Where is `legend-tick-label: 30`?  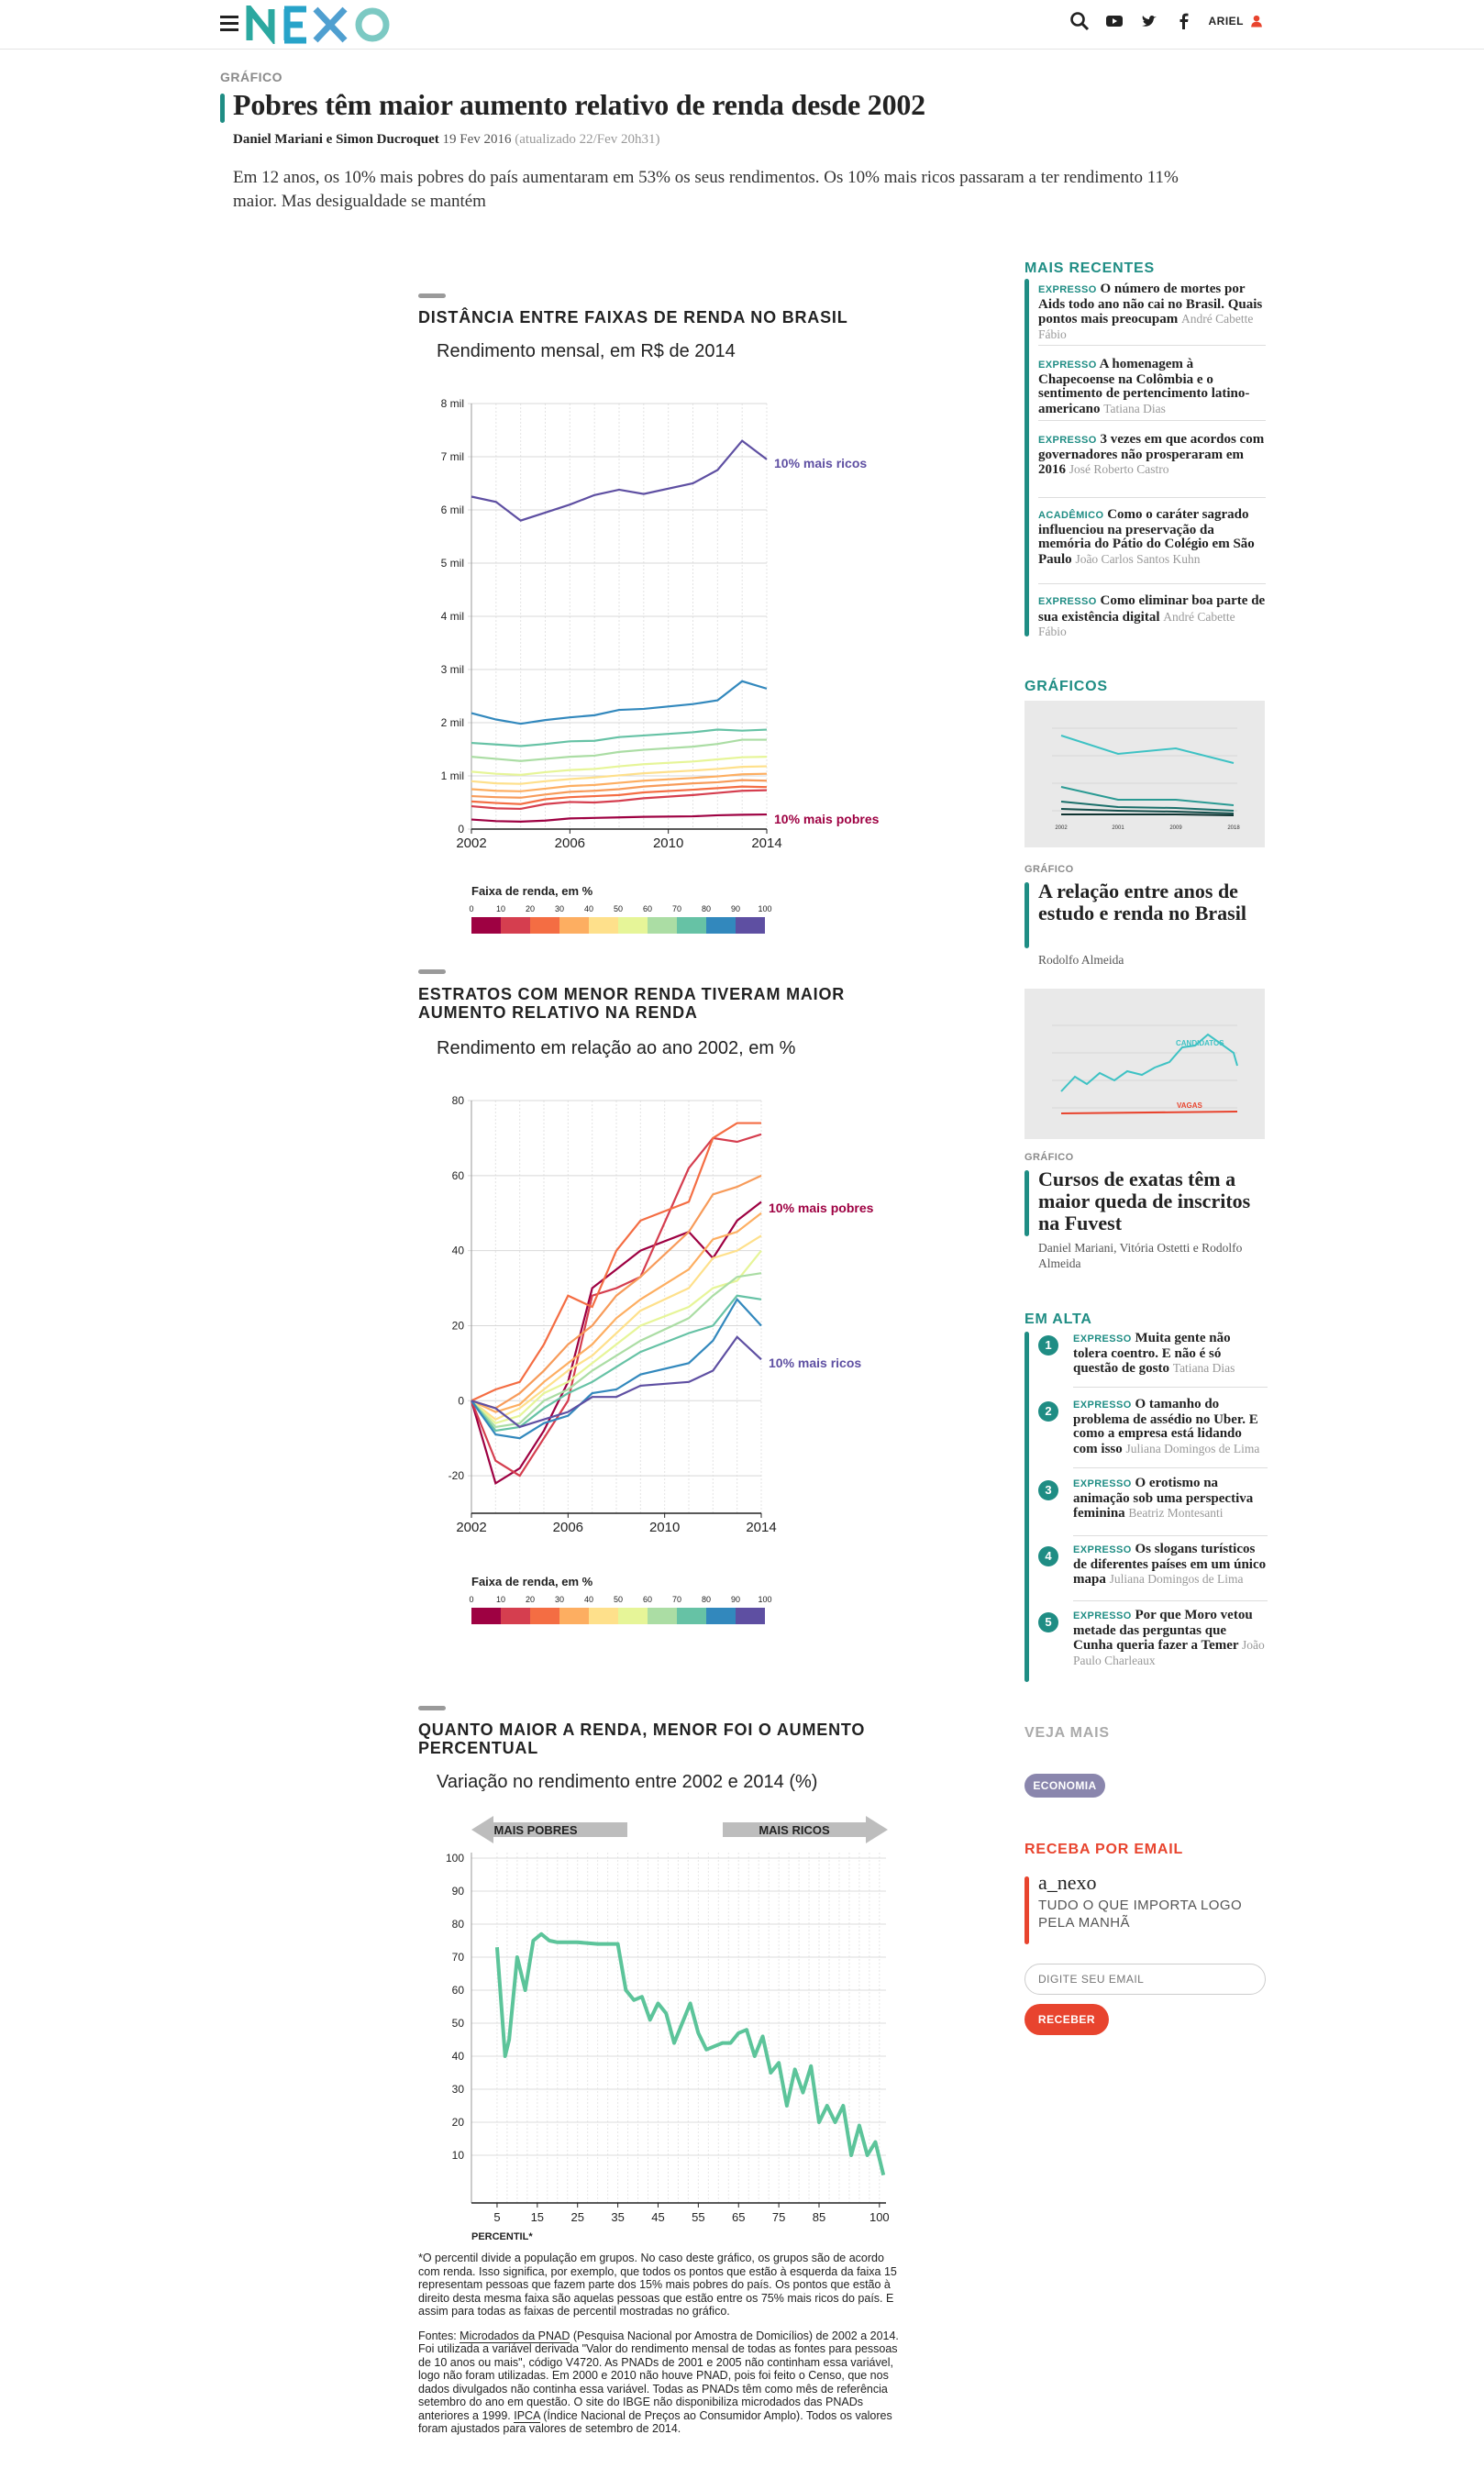 legend-tick-label: 30 is located at coordinates (559, 908).